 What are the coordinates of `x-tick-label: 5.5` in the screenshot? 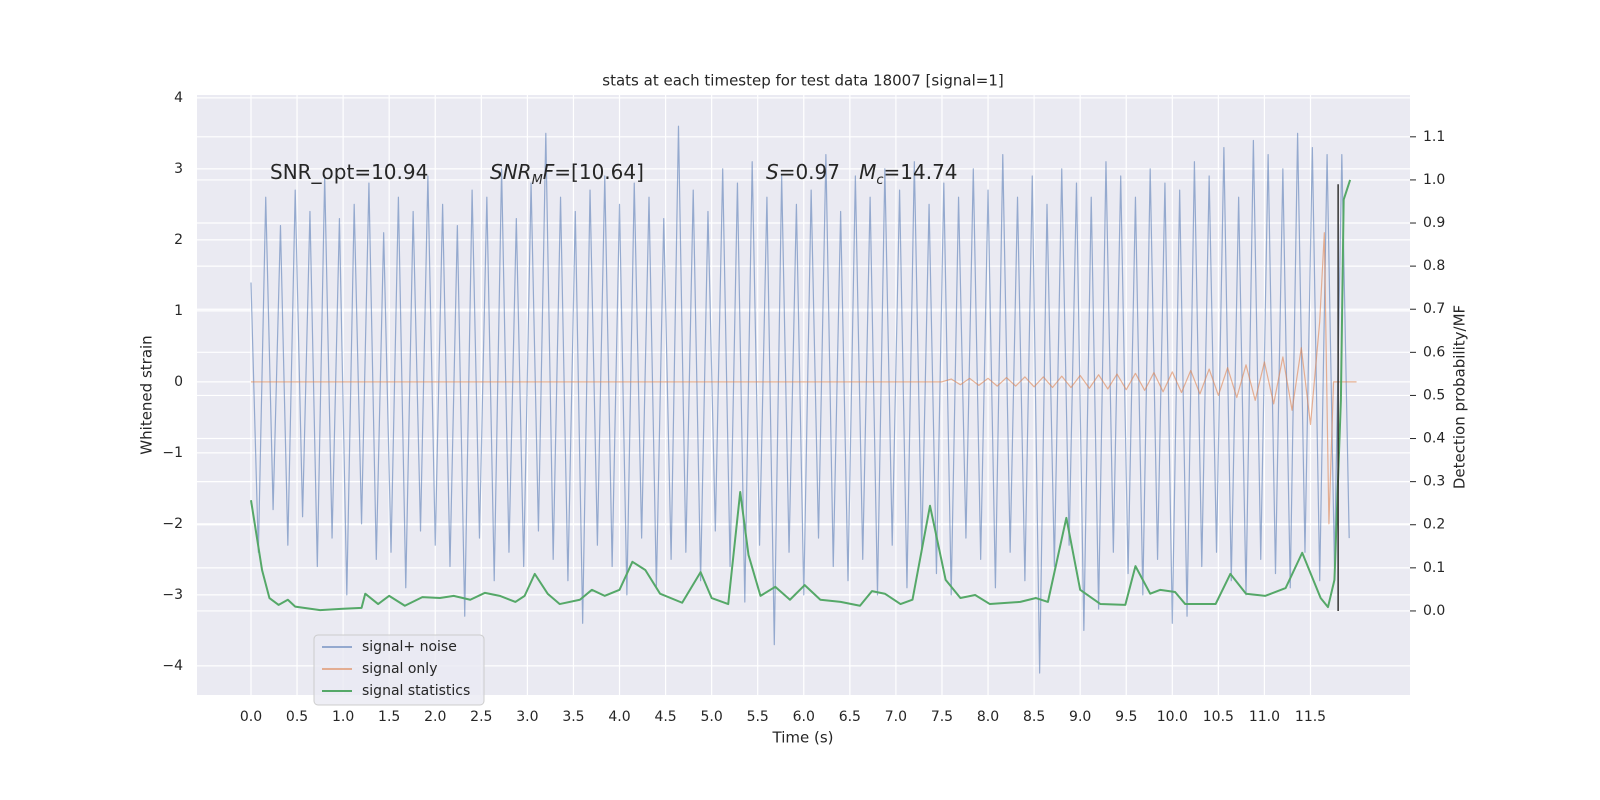 It's located at (758, 717).